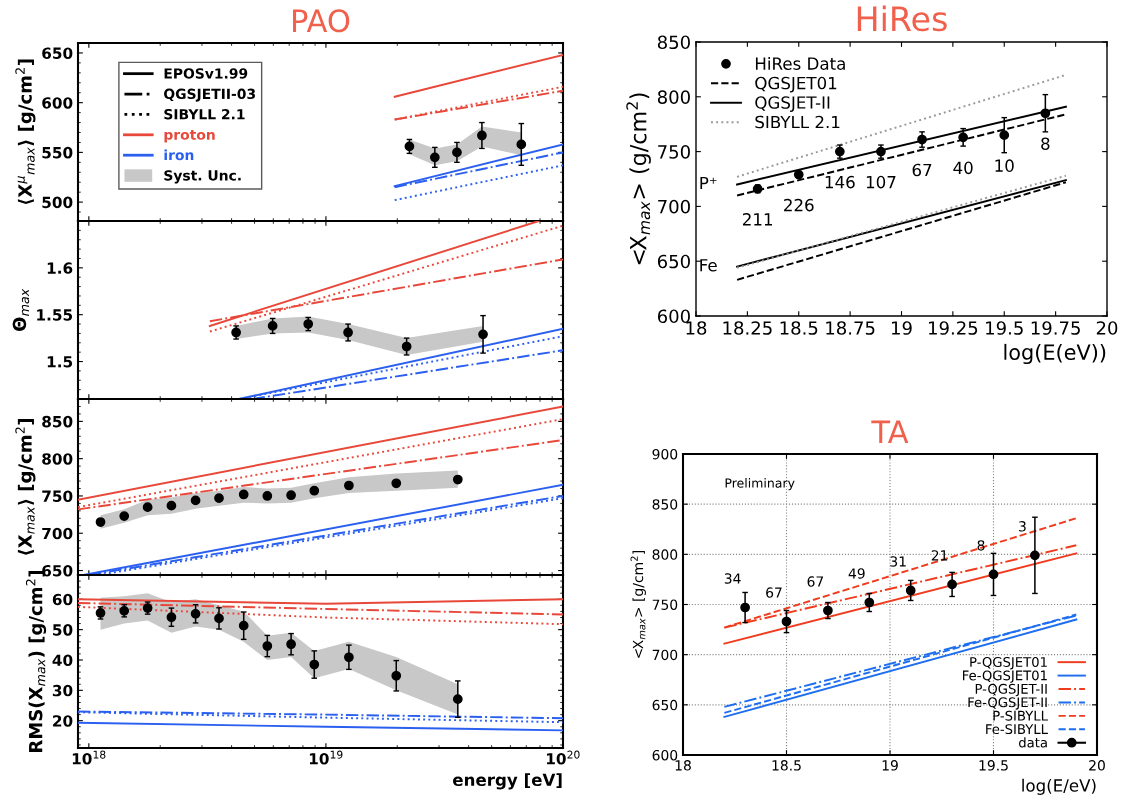  What do you see at coordinates (902, 18) in the screenshot?
I see `chart-title: HiRes` at bounding box center [902, 18].